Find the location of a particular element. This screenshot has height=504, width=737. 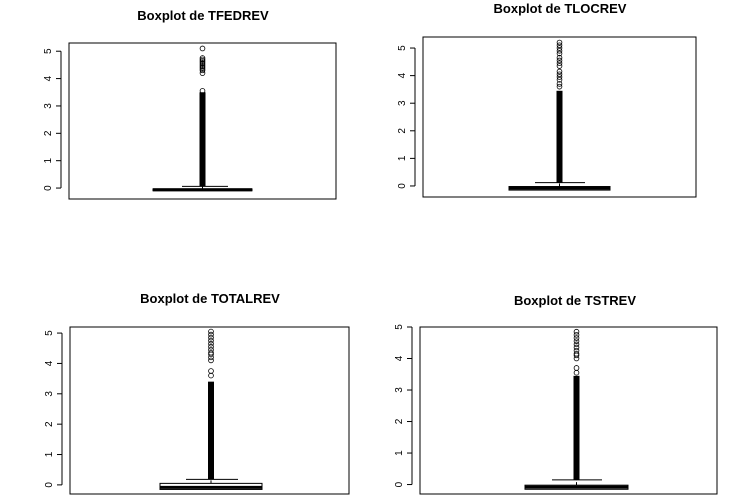

chart-title: Boxplot de TLOCREV is located at coordinates (560, 8).